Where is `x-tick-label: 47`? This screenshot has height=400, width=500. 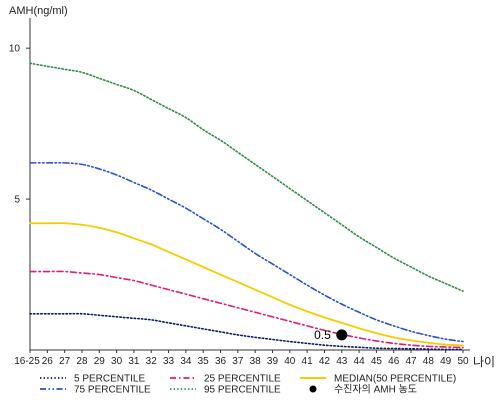
x-tick-label: 47 is located at coordinates (411, 361).